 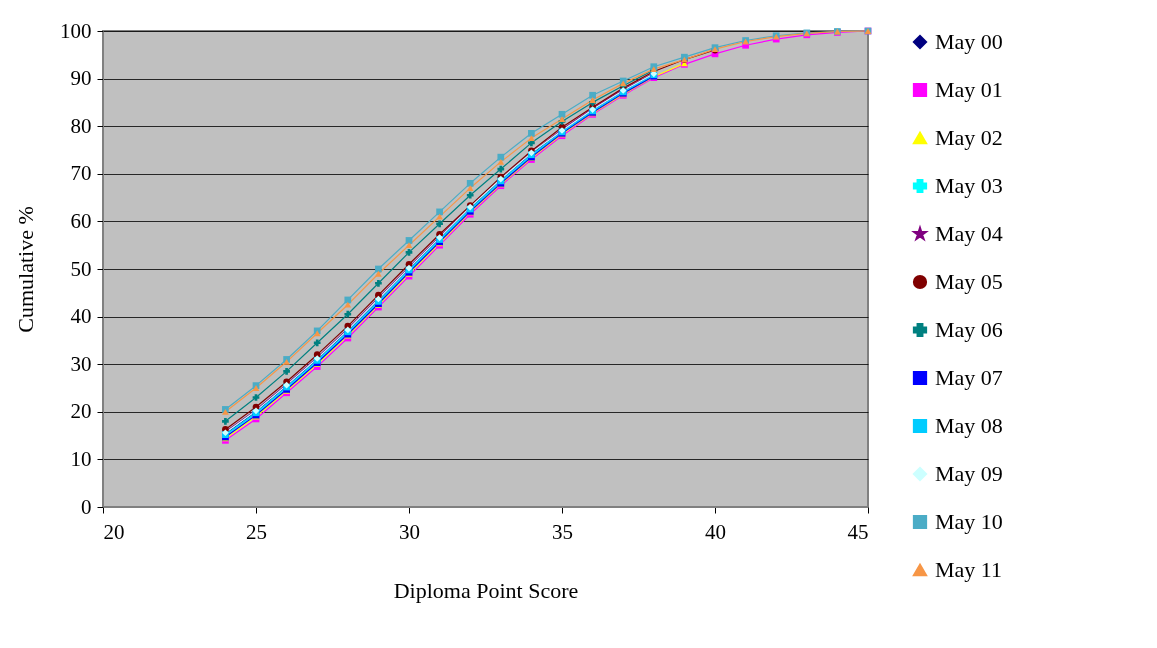 I want to click on y-tick-label: 20, so click(x=81, y=411).